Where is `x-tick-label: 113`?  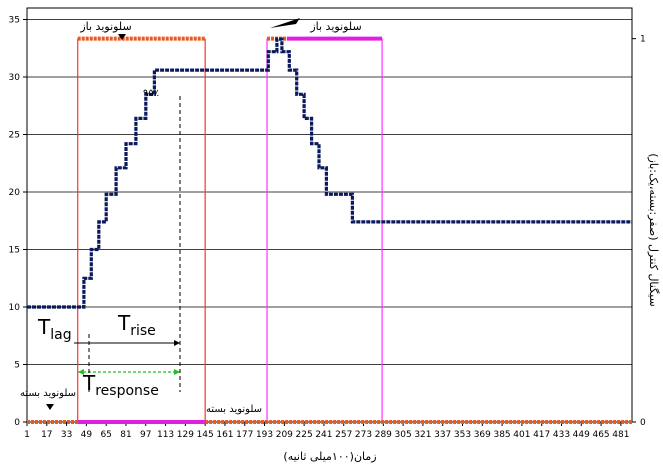 x-tick-label: 113 is located at coordinates (165, 435).